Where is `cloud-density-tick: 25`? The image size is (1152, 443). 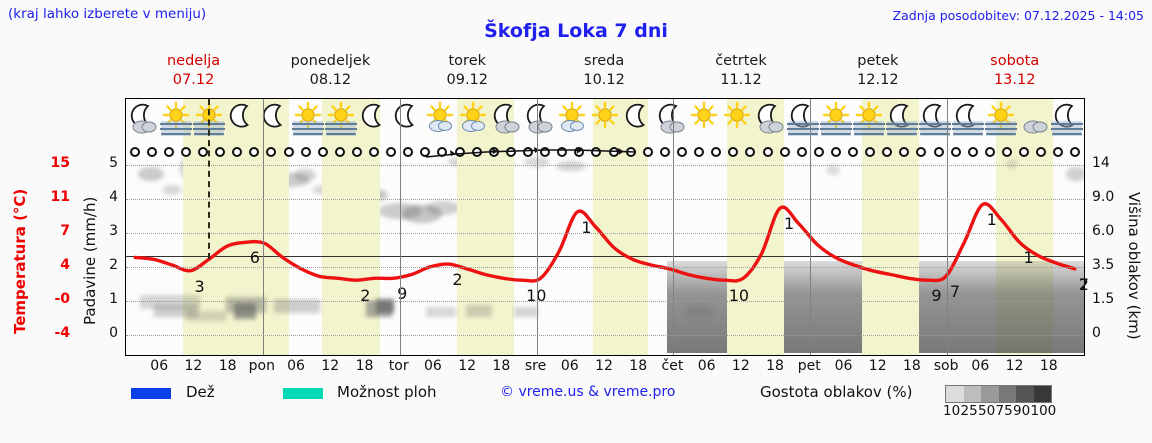
cloud-density-tick: 25 is located at coordinates (969, 411).